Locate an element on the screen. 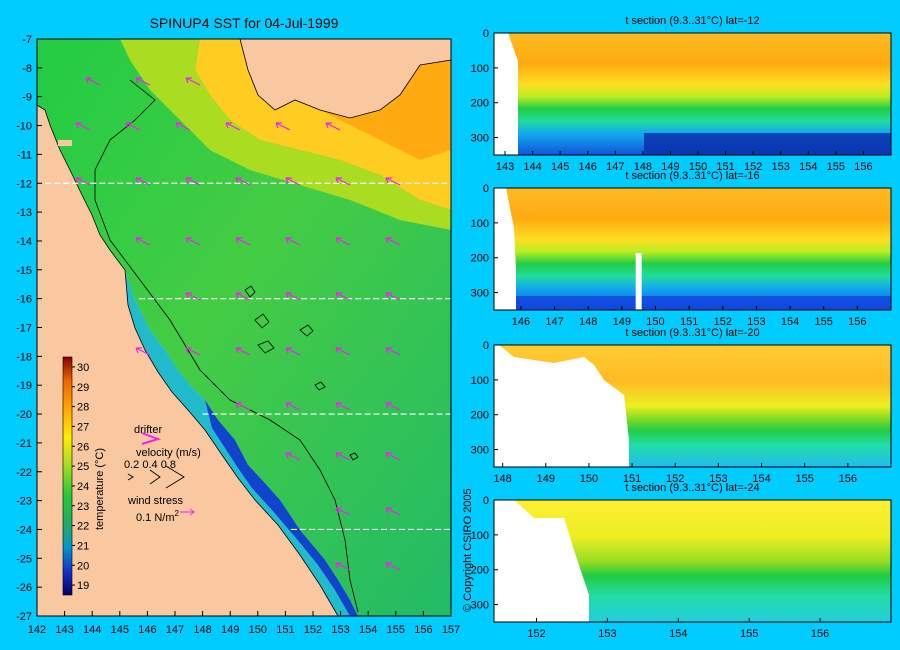 The image size is (900, 650). map-title: SPINUP4 SST for 04-Jul-1999 is located at coordinates (244, 23).